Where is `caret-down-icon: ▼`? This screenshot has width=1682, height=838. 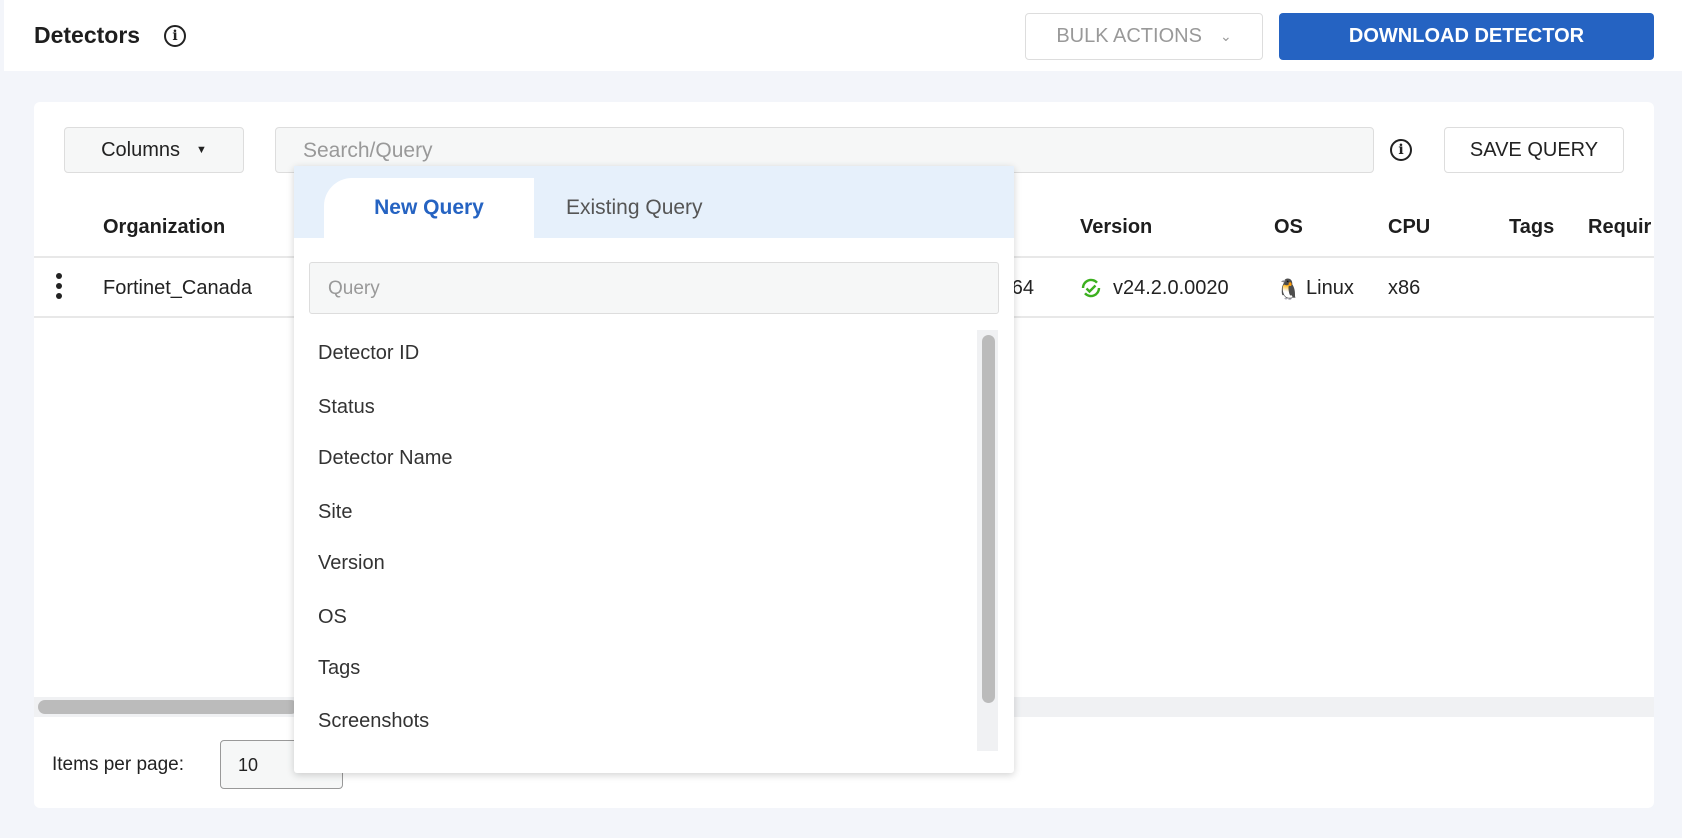
caret-down-icon: ▼ is located at coordinates (201, 150).